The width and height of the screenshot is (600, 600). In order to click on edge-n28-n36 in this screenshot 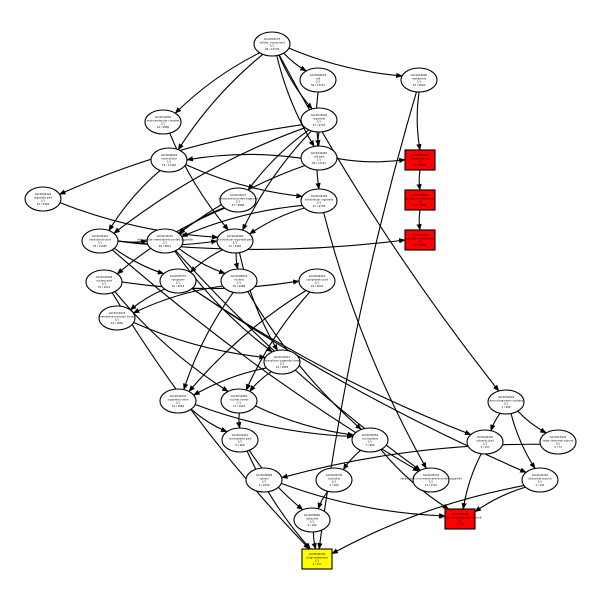, I will do `click(314, 540)`.